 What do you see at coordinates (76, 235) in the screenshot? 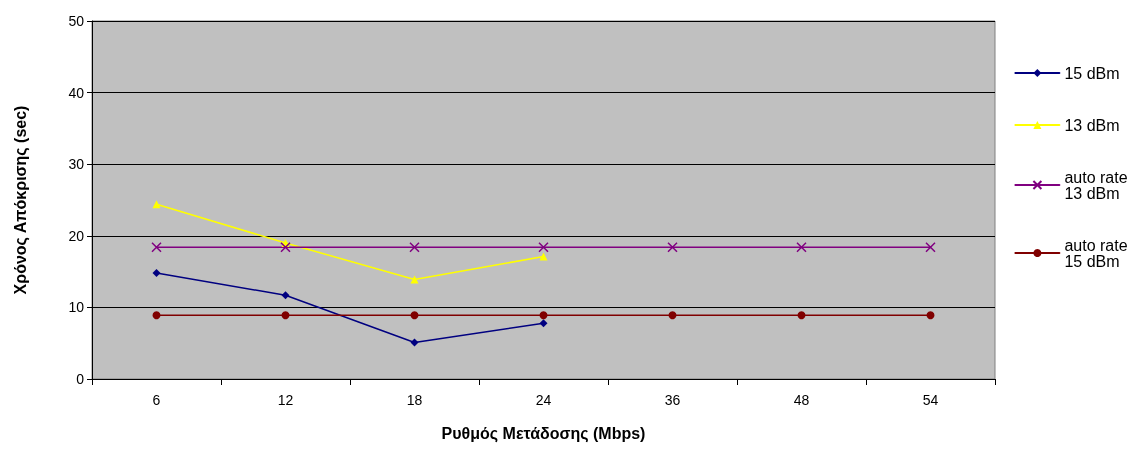
I see `y-tick-label: 20` at bounding box center [76, 235].